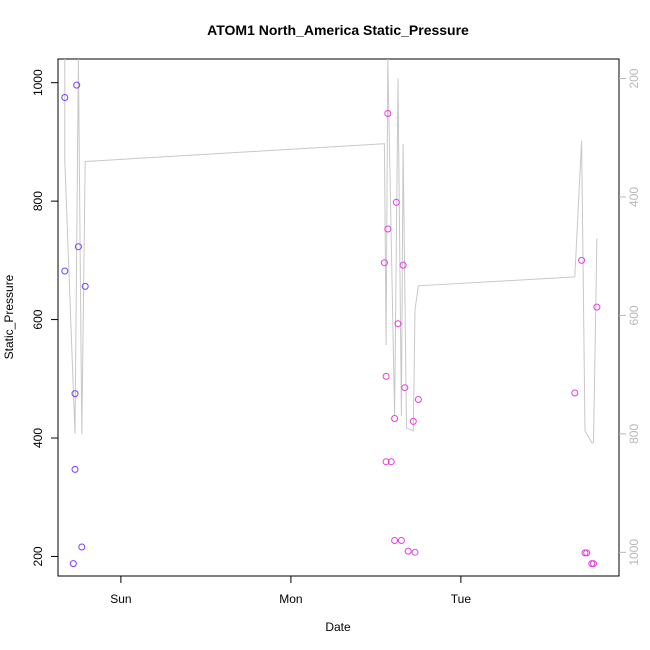 This screenshot has height=650, width=650. Describe the element at coordinates (338, 30) in the screenshot. I see `chart-title: ATOM1 North_America Static_Pressure` at that location.